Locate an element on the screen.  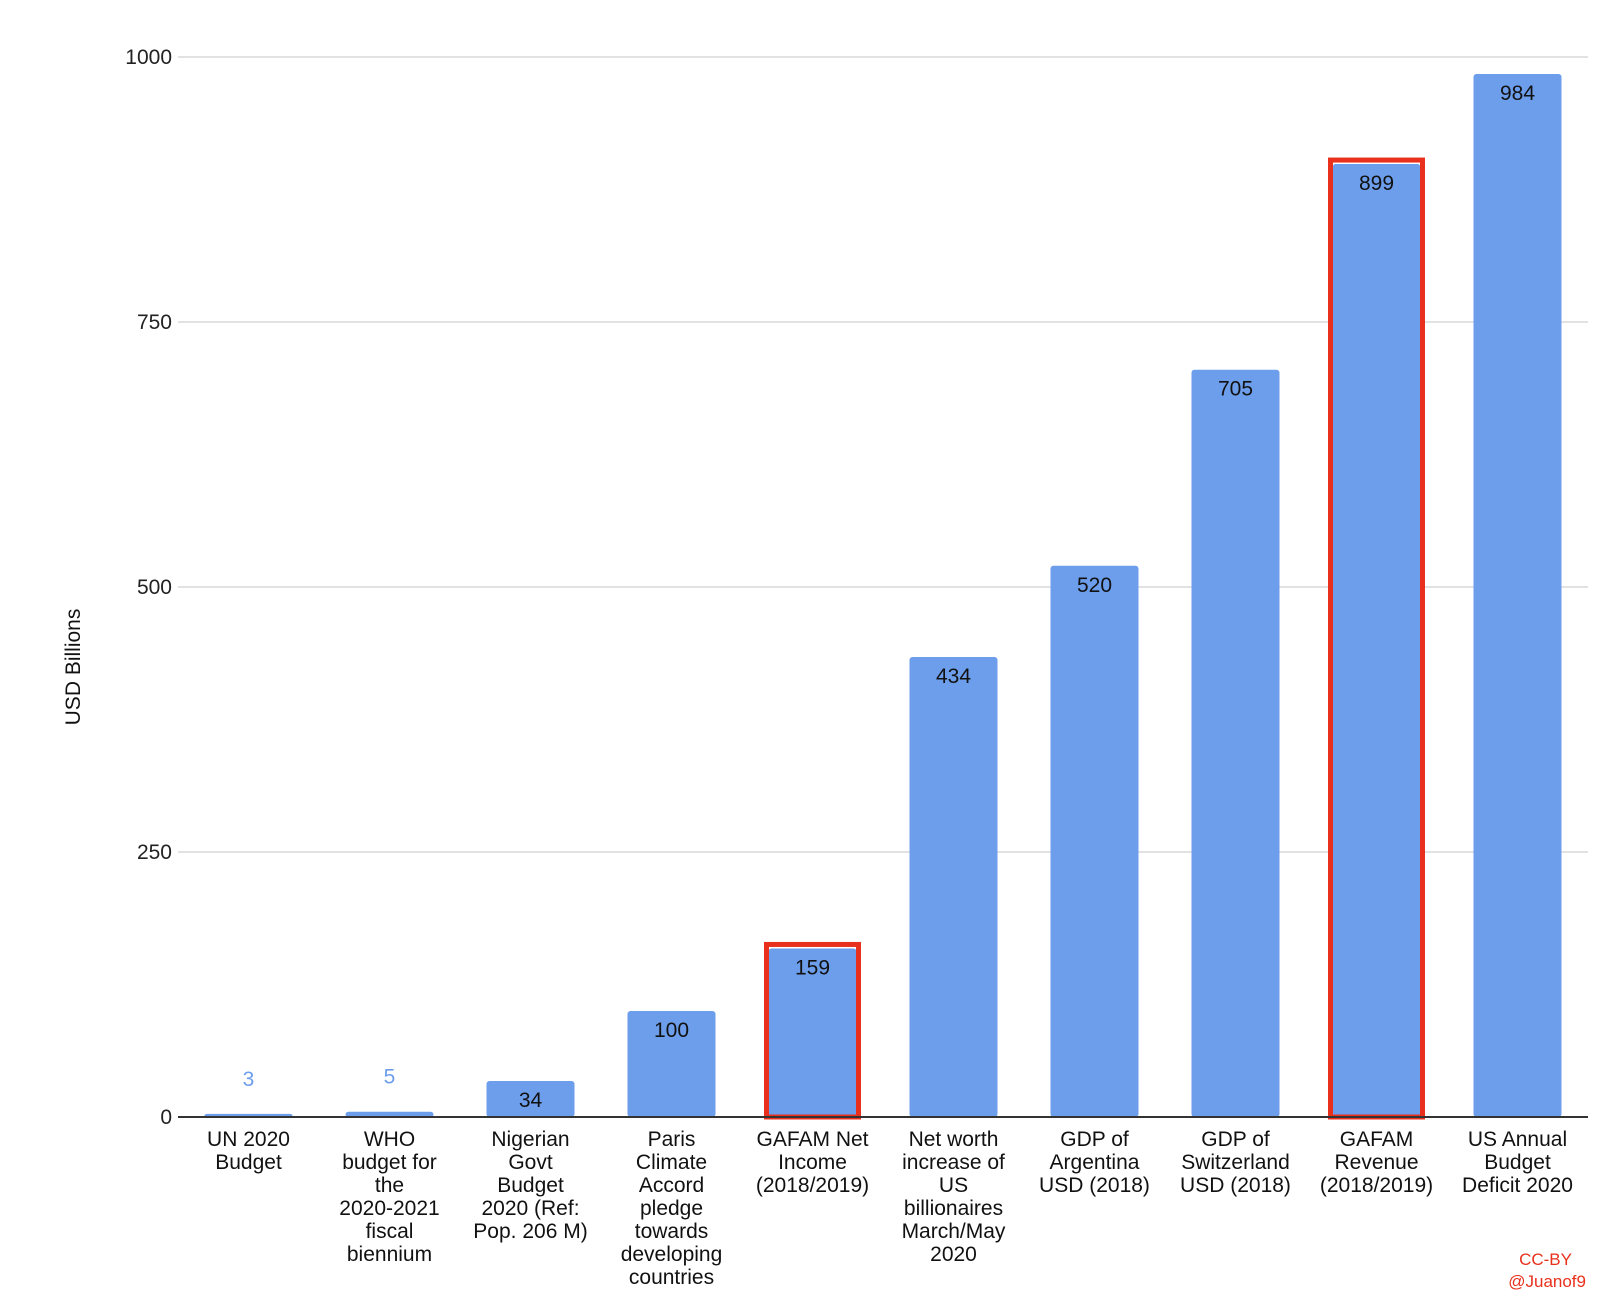
x-category-label-line: countries is located at coordinates (671, 1277).